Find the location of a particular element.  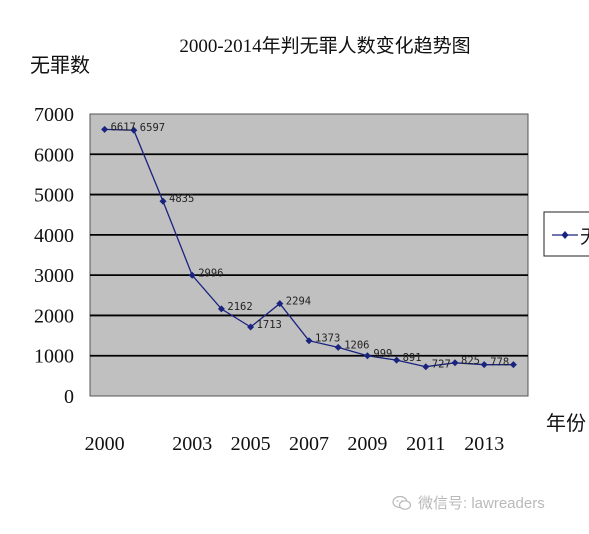

data-label: 1713 is located at coordinates (269, 325).